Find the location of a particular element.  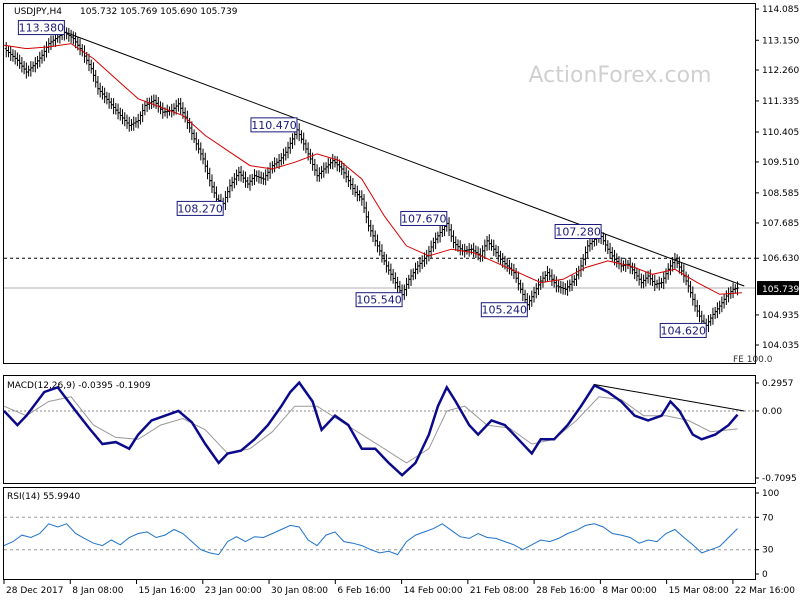

x-tick-label: 23 Jan 00:00 is located at coordinates (233, 591).